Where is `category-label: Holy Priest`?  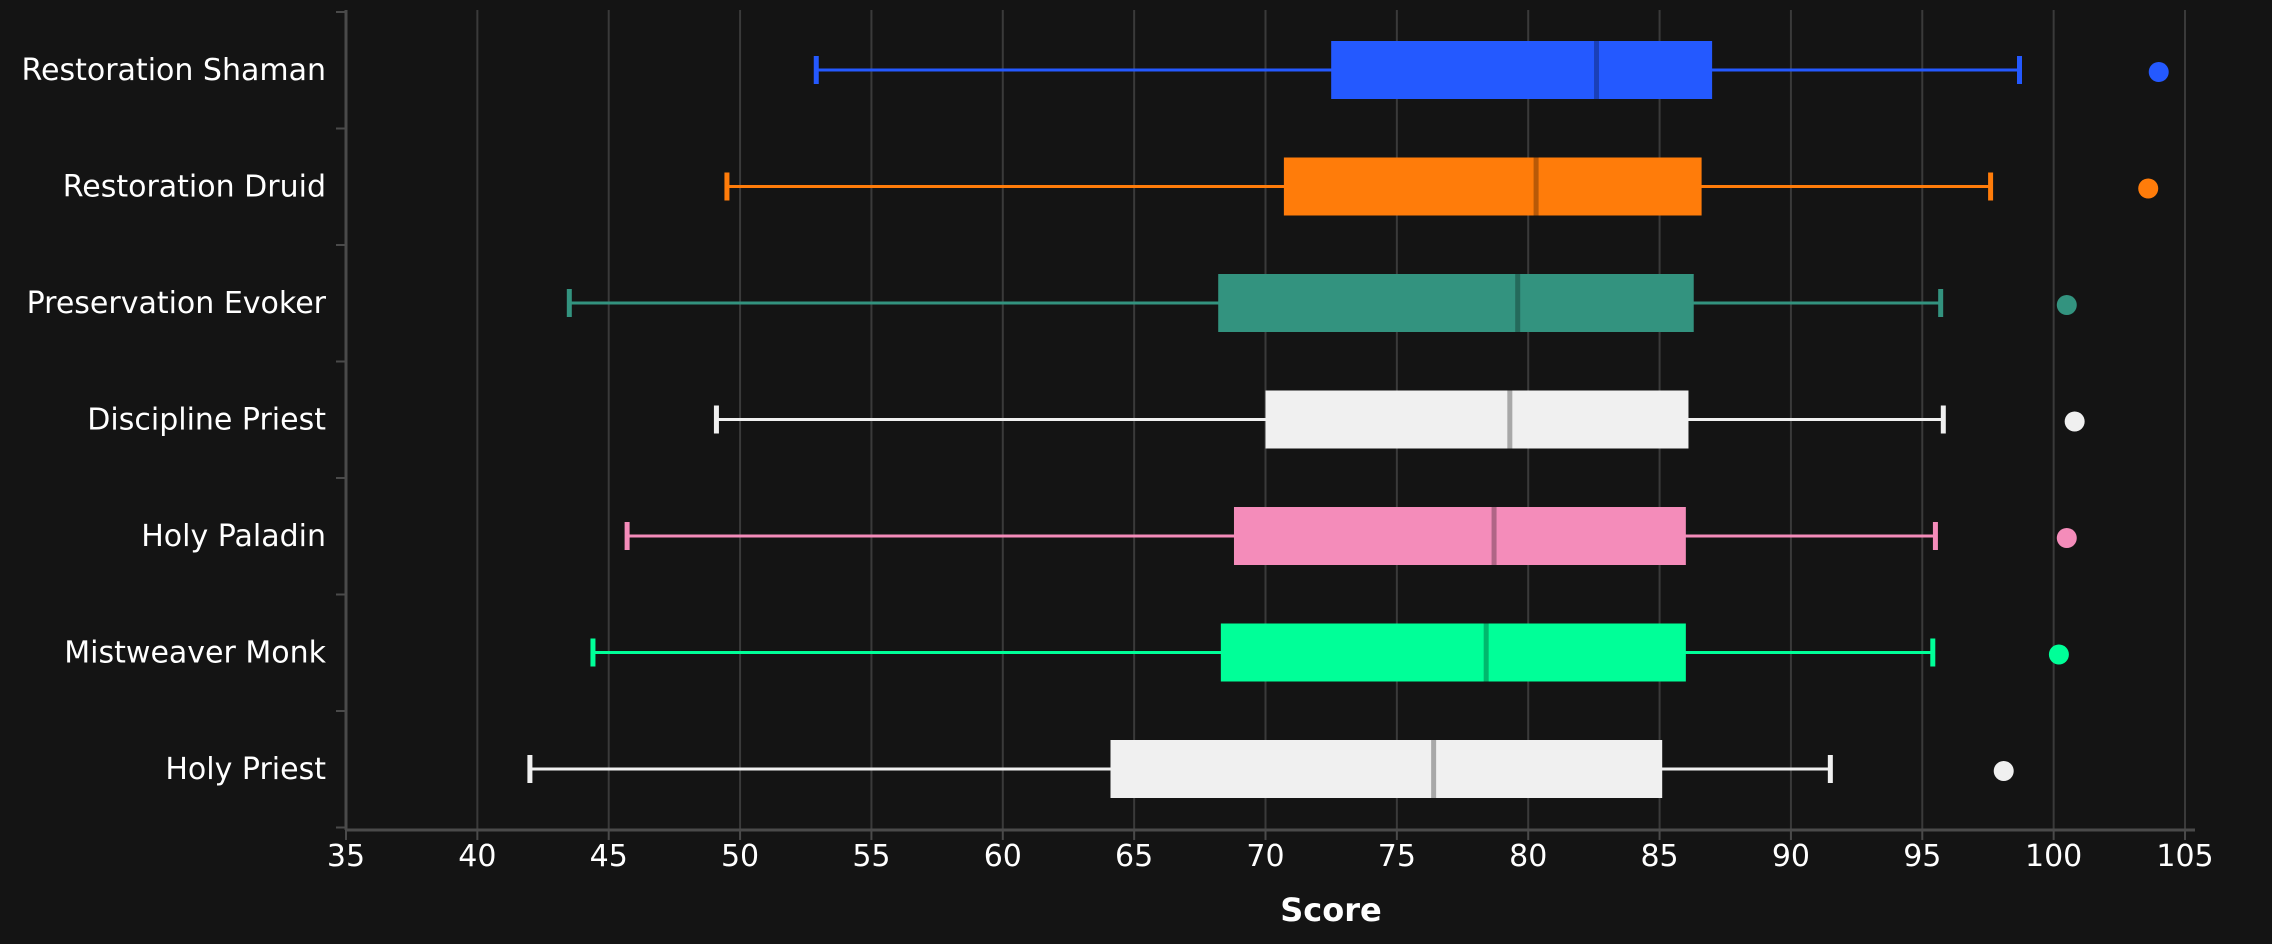
category-label: Holy Priest is located at coordinates (245, 769).